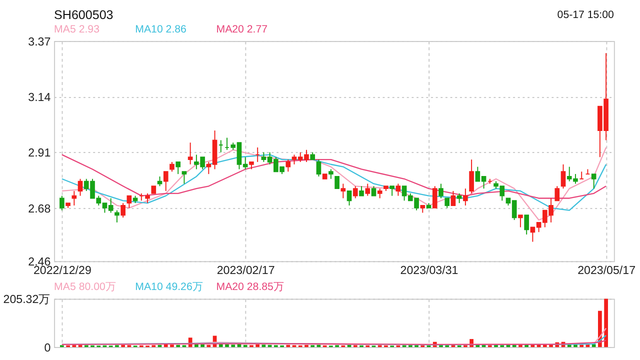 This screenshot has height=360, width=640. Describe the element at coordinates (429, 271) in the screenshot. I see `x-tick-label: 2023/03/31` at that location.